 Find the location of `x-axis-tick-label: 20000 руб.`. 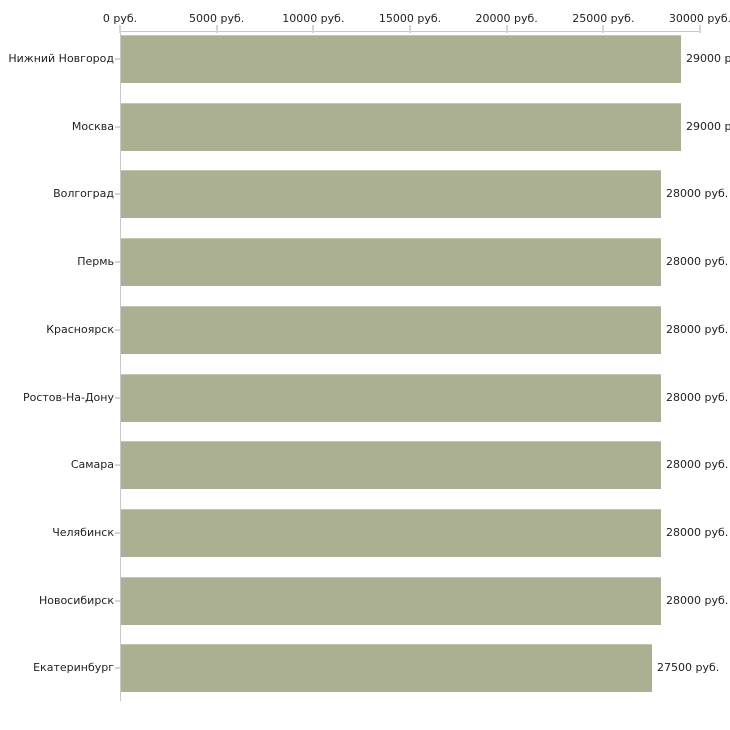

x-axis-tick-label: 20000 руб. is located at coordinates (506, 18).